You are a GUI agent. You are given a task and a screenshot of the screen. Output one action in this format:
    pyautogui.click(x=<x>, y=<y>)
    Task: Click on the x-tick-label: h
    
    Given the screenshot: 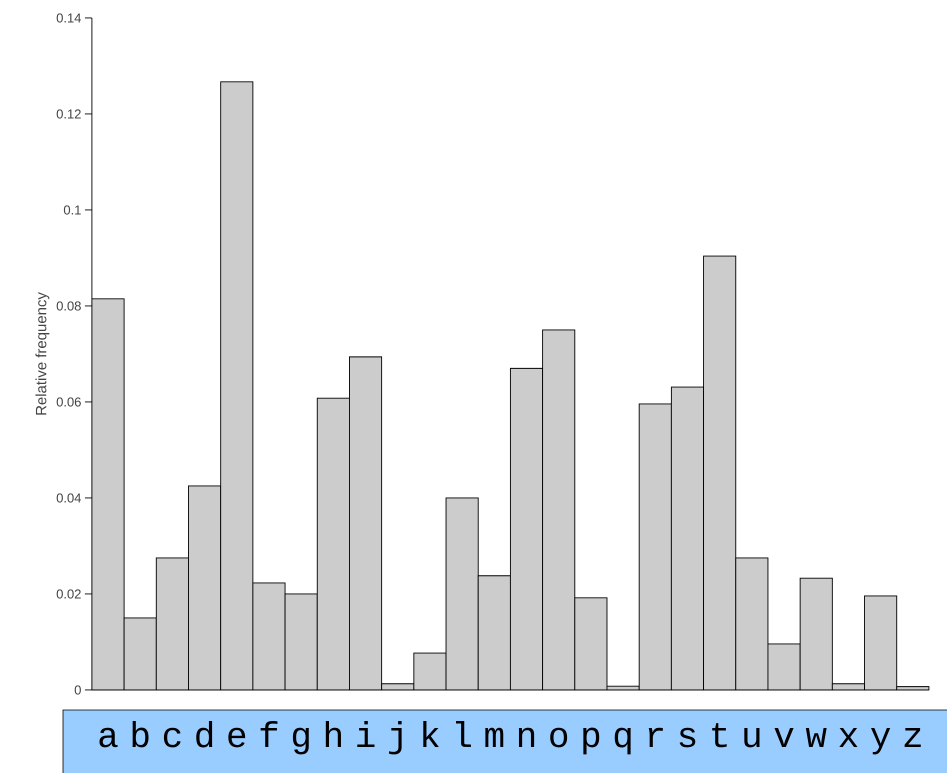 What is the action you would take?
    pyautogui.click(x=333, y=734)
    